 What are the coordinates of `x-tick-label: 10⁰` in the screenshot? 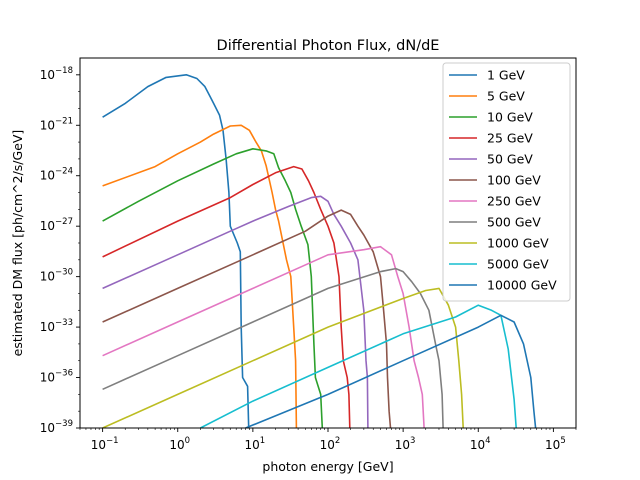 It's located at (179, 444).